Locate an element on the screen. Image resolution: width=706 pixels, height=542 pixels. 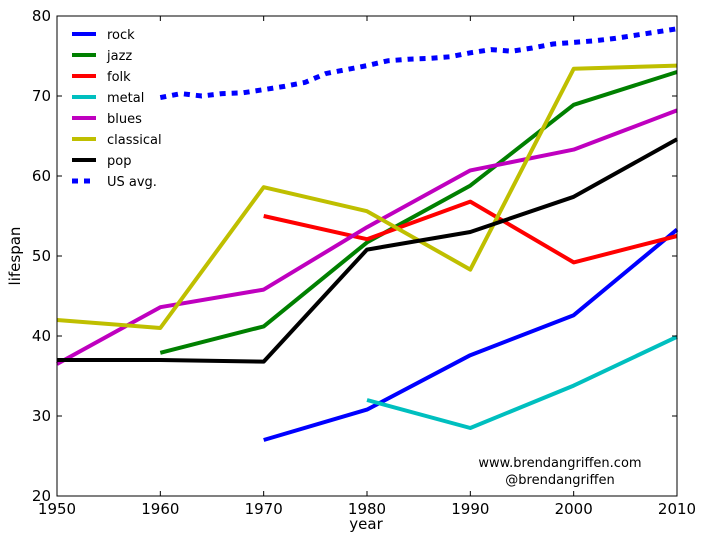
legend-label-folk: folk is located at coordinates (119, 77).